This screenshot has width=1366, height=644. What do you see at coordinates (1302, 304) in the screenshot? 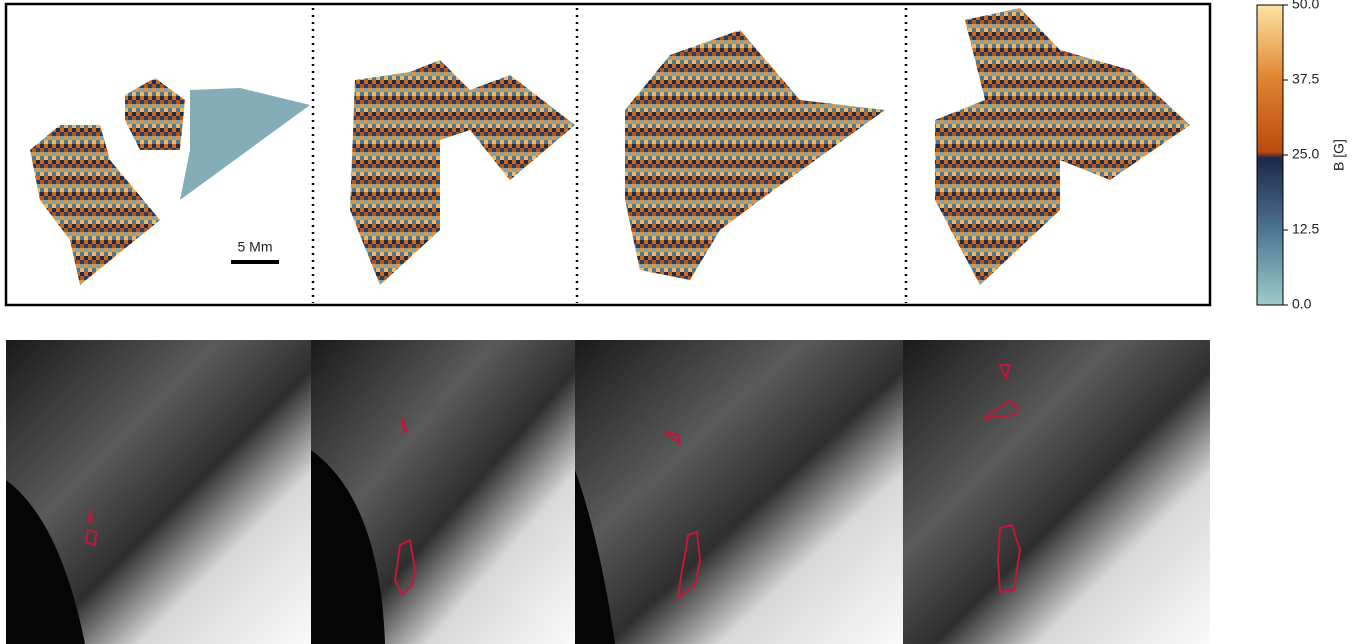
I see `colorbar-tick-label: 0.0` at bounding box center [1302, 304].